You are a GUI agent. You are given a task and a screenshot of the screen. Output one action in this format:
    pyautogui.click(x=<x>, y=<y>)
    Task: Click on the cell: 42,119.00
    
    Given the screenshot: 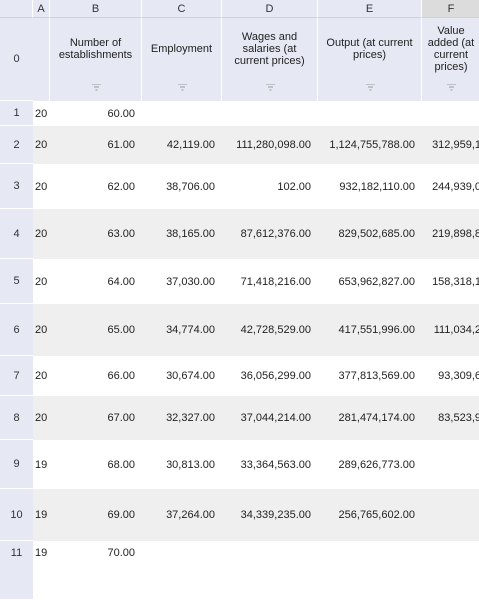 What is the action you would take?
    pyautogui.click(x=182, y=145)
    